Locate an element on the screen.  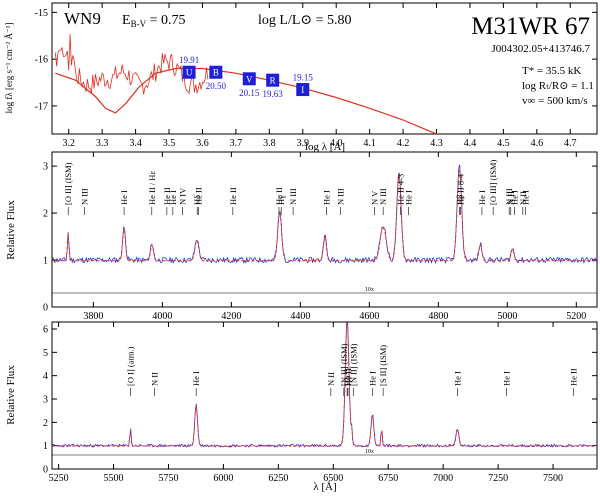
sed-xtick-label: 3.9 is located at coordinates (303, 143).